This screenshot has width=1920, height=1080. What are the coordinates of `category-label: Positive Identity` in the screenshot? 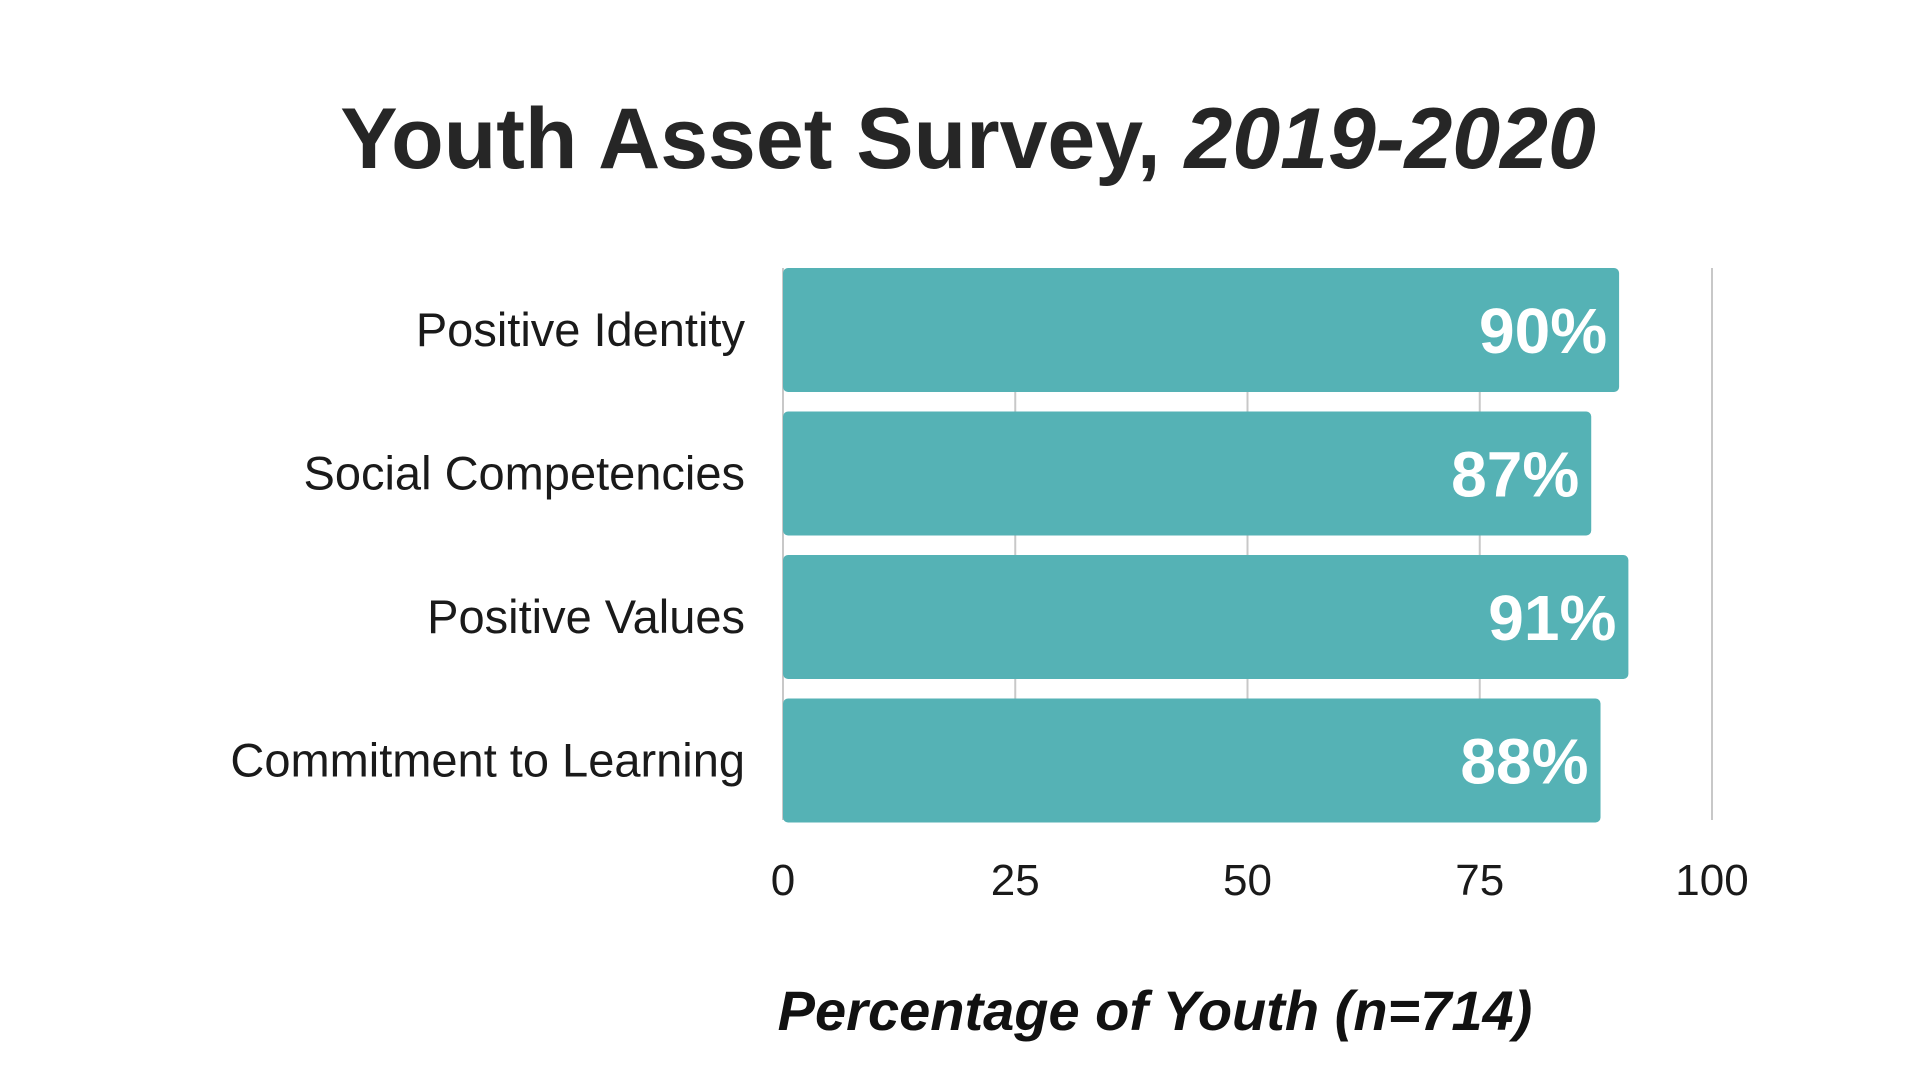 It's located at (581, 329).